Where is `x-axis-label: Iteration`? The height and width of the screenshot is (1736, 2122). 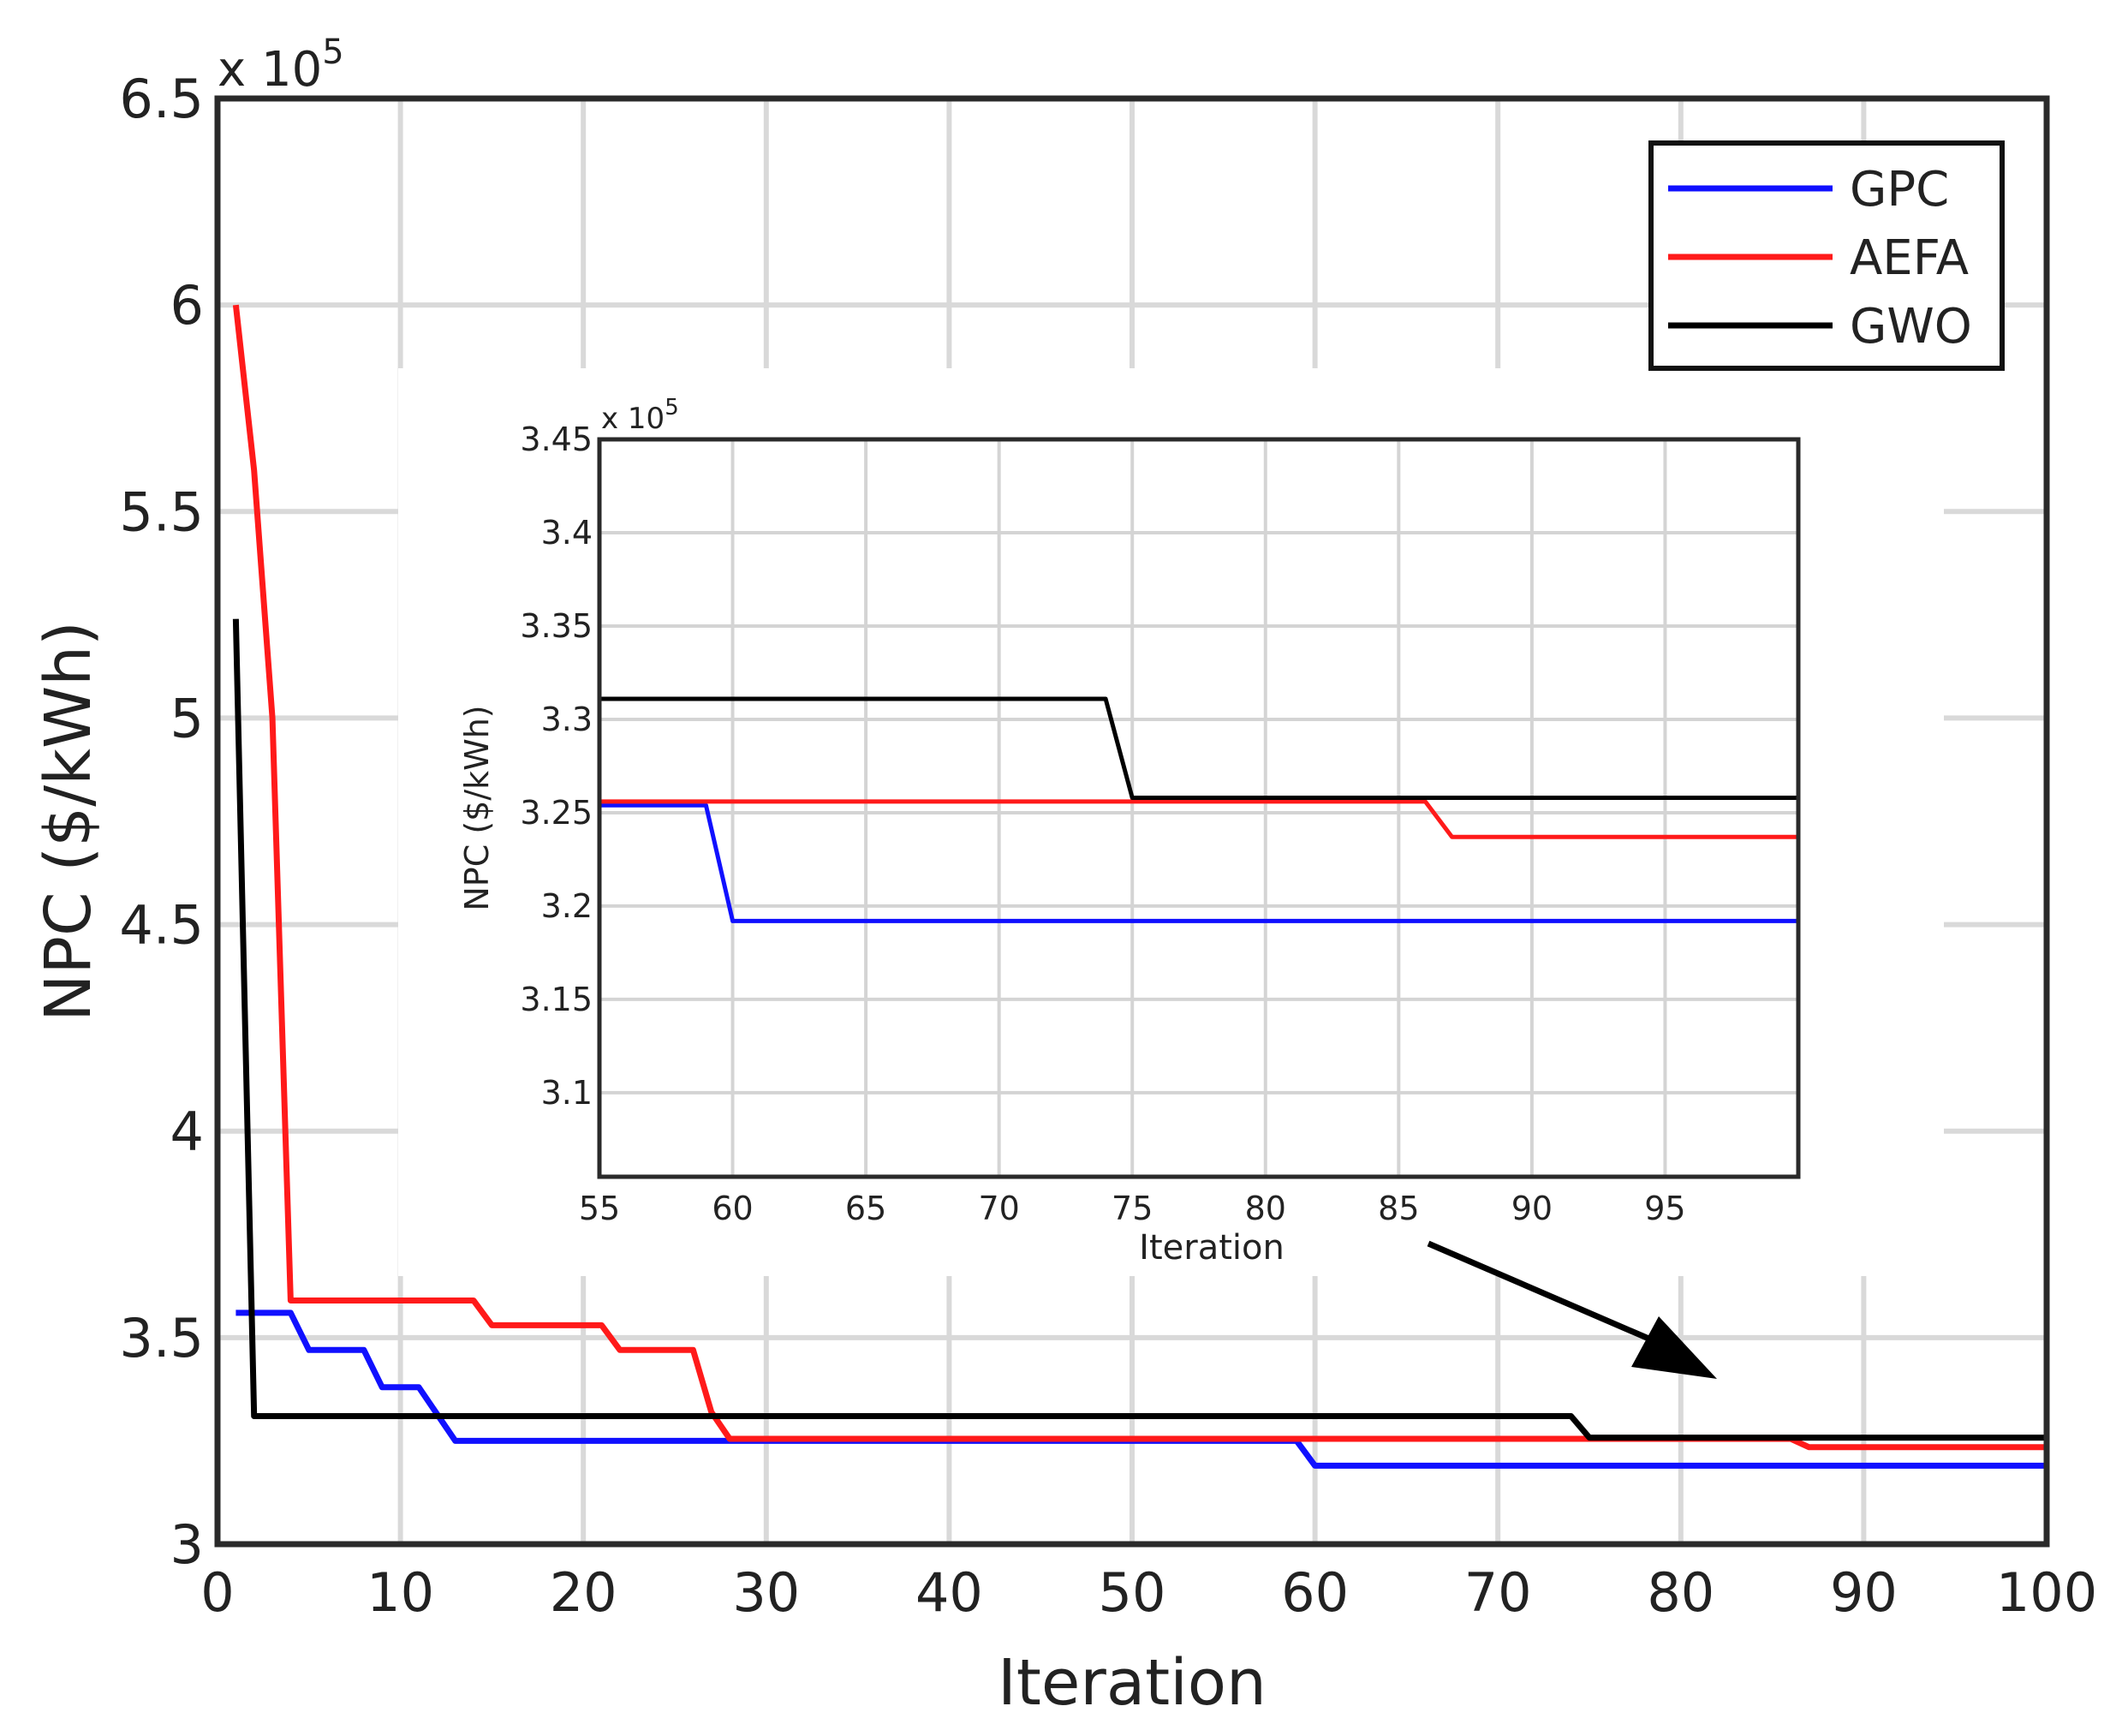 x-axis-label: Iteration is located at coordinates (1132, 1683).